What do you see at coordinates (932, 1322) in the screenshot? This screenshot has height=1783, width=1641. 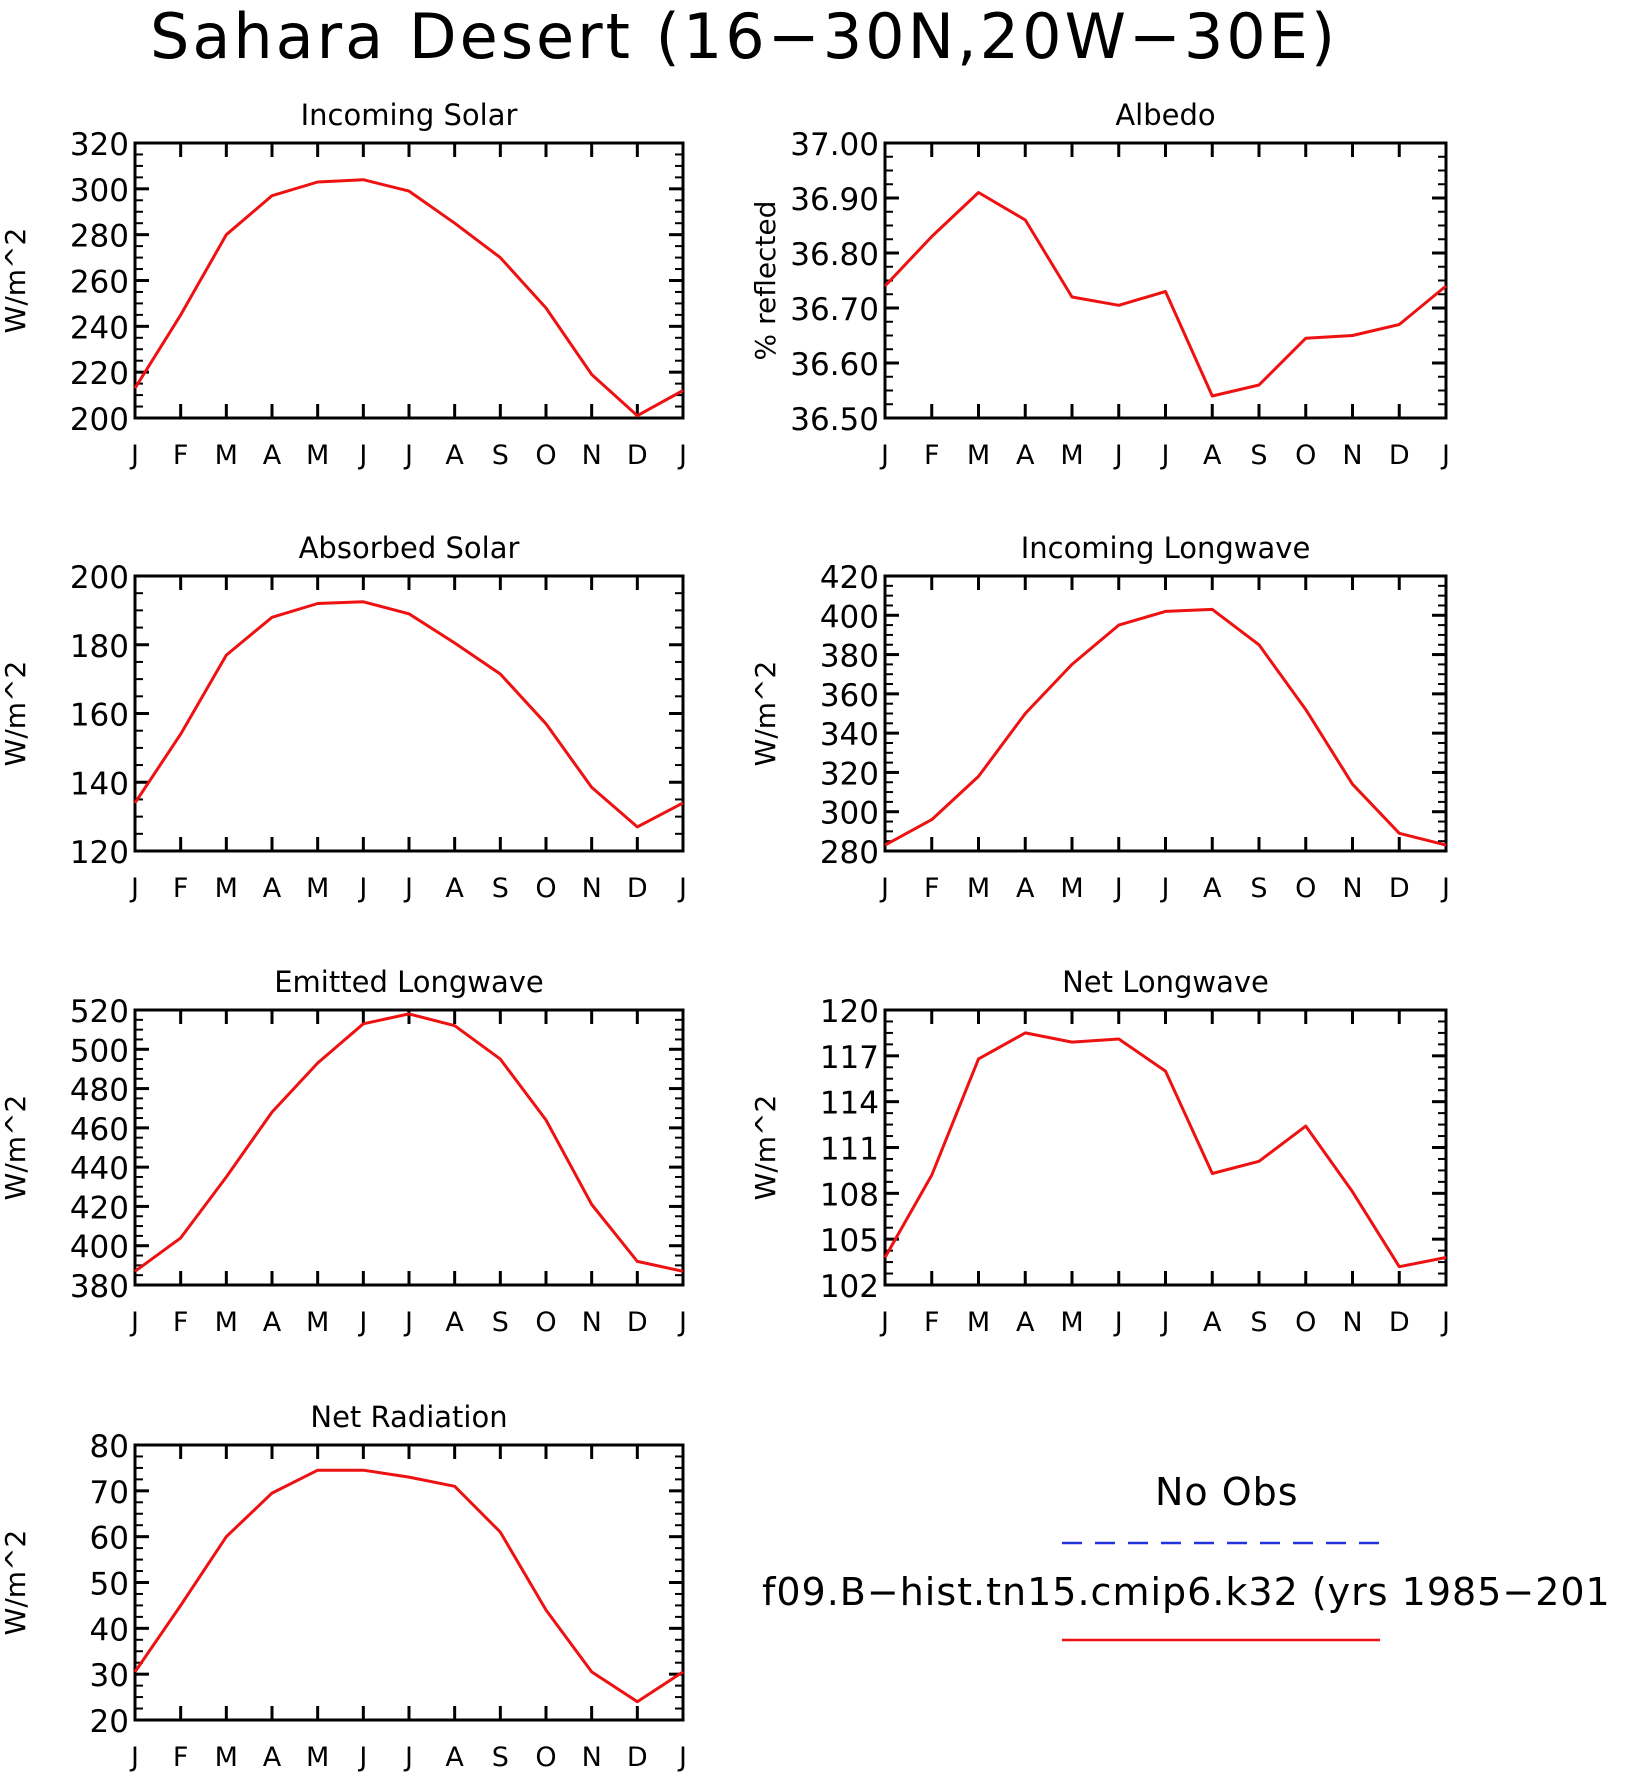 I see `panel-6-x-tick-label: F` at bounding box center [932, 1322].